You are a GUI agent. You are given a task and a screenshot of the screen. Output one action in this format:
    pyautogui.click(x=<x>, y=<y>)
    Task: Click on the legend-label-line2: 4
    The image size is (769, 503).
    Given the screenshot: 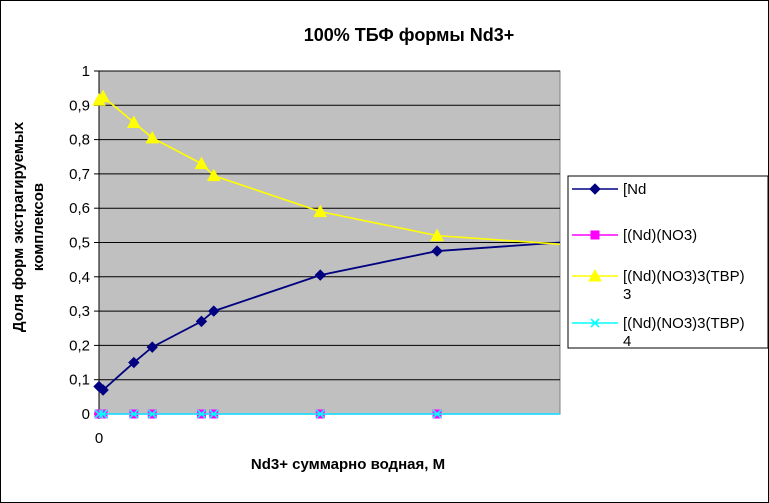 What is the action you would take?
    pyautogui.click(x=627, y=341)
    